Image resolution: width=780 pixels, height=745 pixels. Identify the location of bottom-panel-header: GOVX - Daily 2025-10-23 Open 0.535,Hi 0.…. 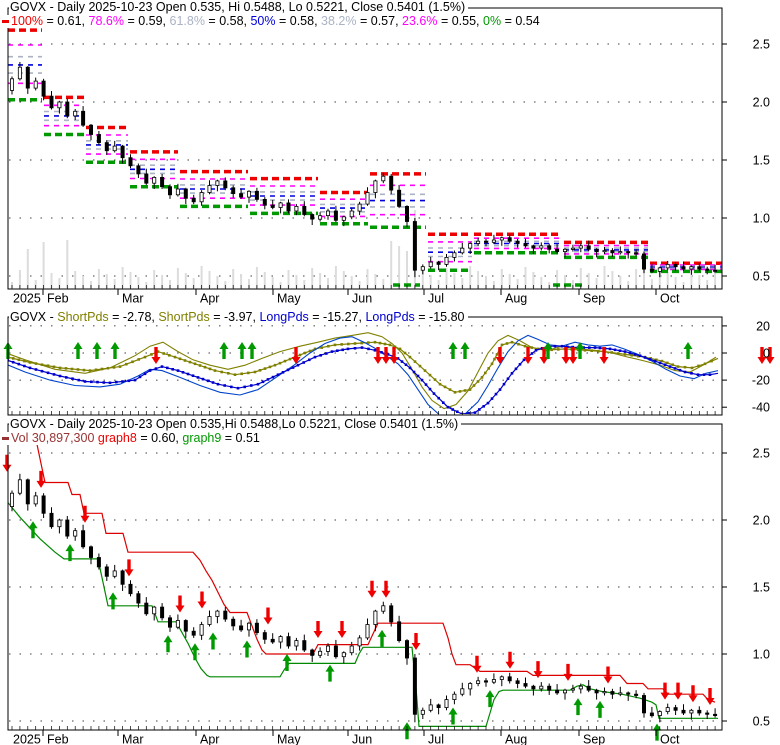
(235, 424).